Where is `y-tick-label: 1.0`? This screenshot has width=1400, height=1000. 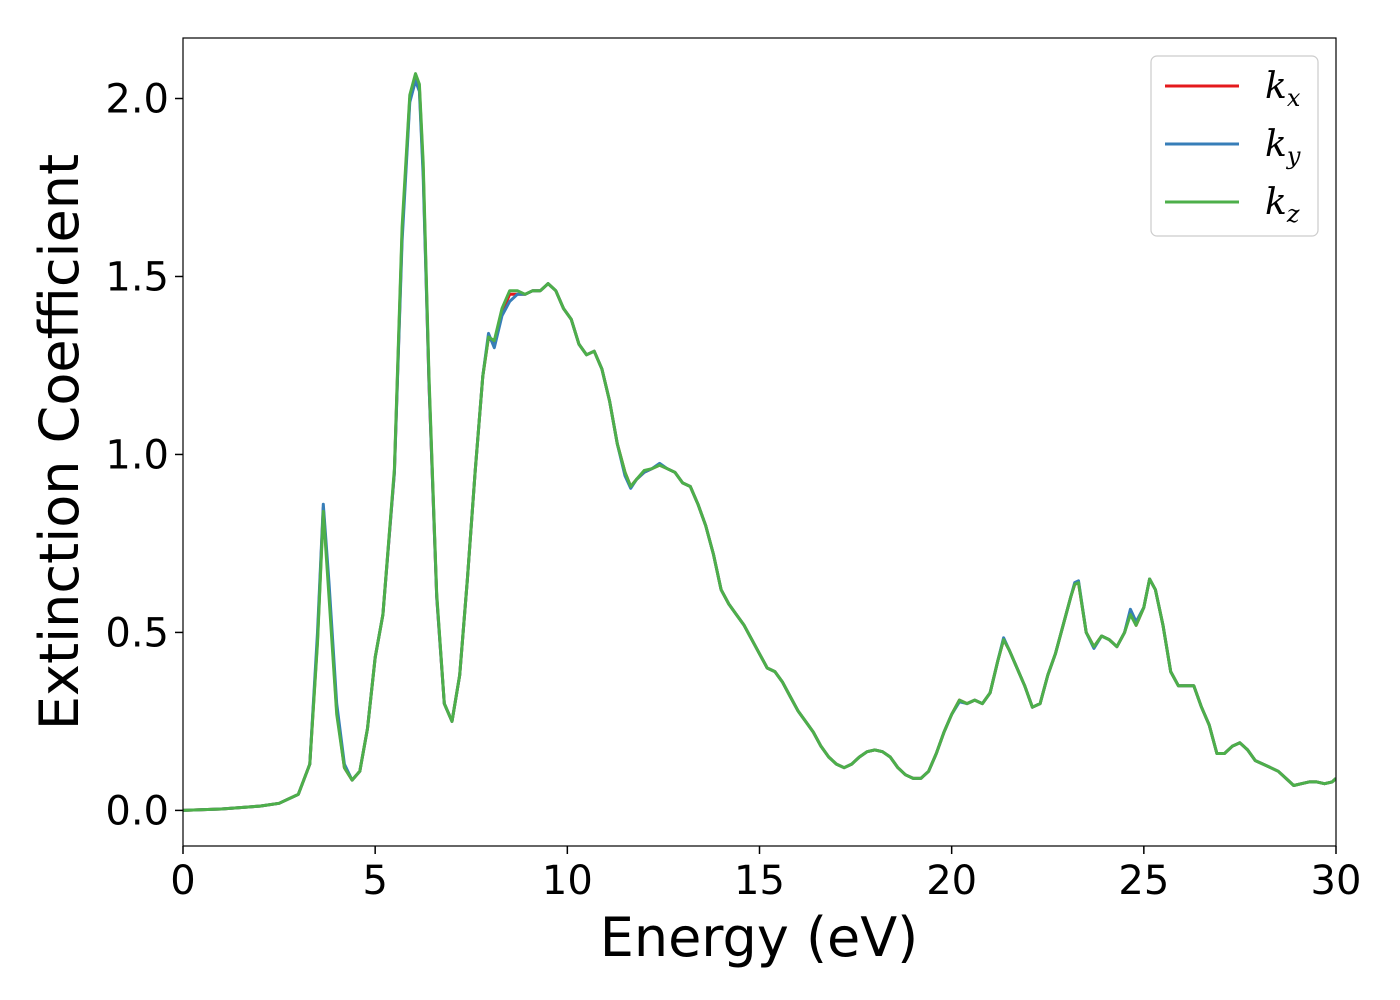 y-tick-label: 1.0 is located at coordinates (137, 455).